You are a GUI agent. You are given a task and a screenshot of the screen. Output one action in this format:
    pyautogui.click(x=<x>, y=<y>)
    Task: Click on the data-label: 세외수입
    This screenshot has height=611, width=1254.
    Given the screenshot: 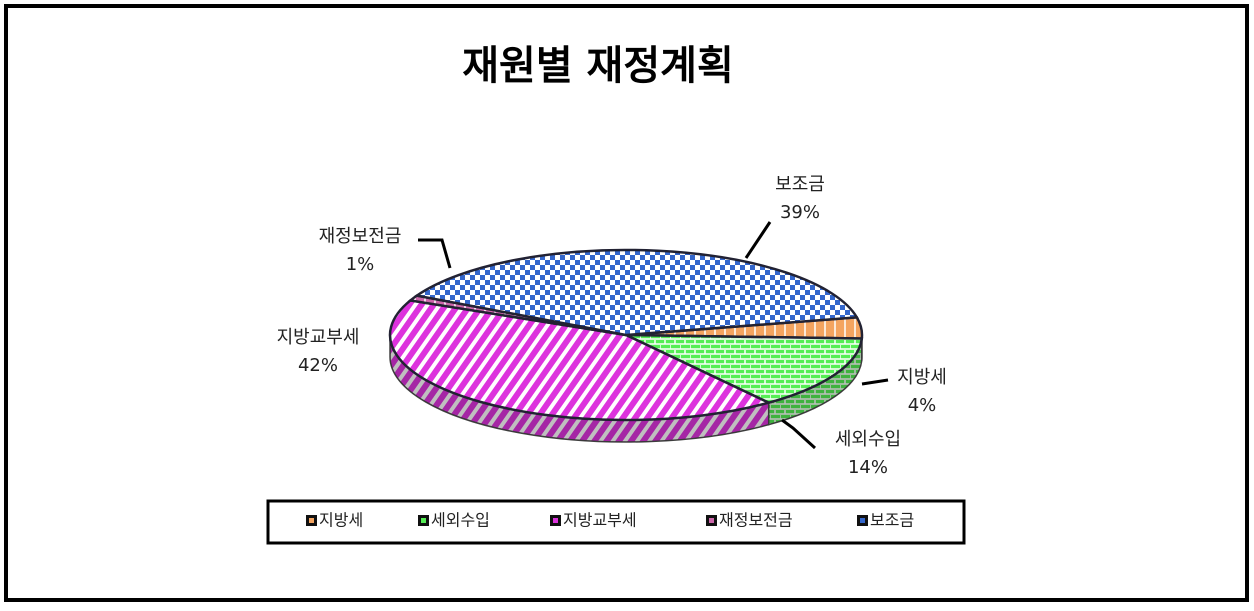 What is the action you would take?
    pyautogui.click(x=868, y=439)
    